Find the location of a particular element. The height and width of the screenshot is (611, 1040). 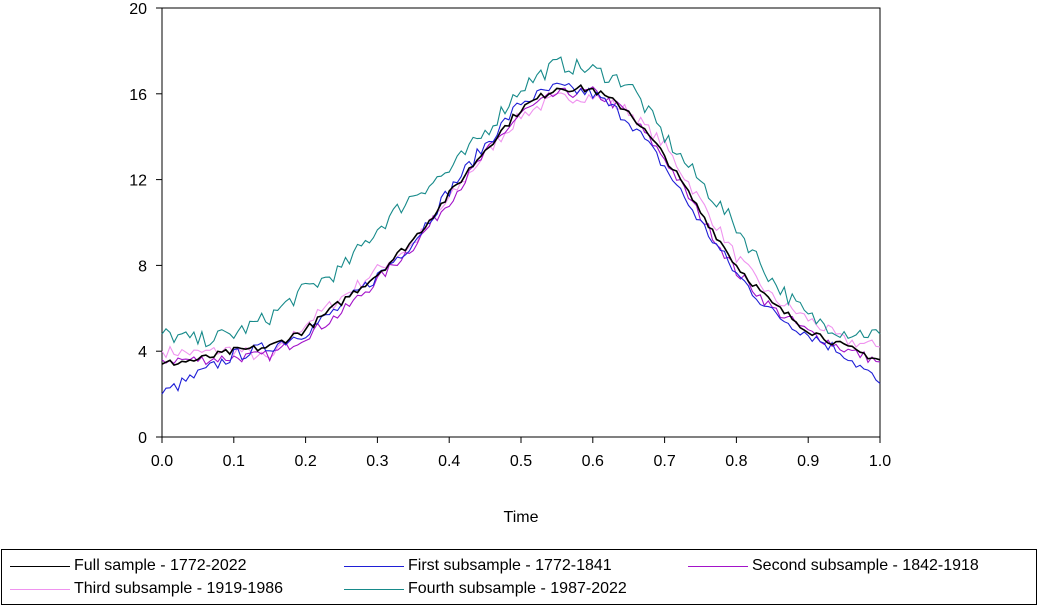

legend-item-first-subsample: First subsample - 1772-1841 is located at coordinates (478, 566).